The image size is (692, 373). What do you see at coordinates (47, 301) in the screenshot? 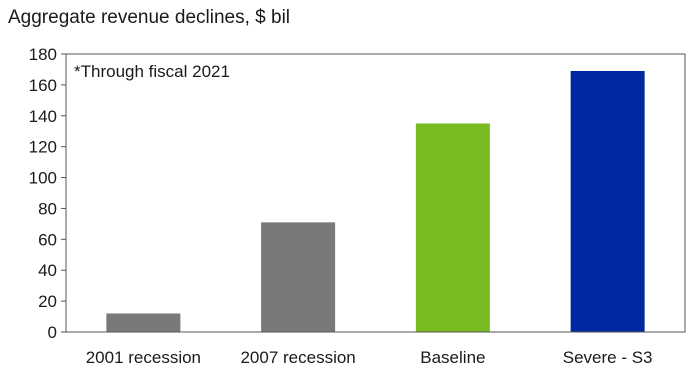
I see `y-tick-label: 20` at bounding box center [47, 301].